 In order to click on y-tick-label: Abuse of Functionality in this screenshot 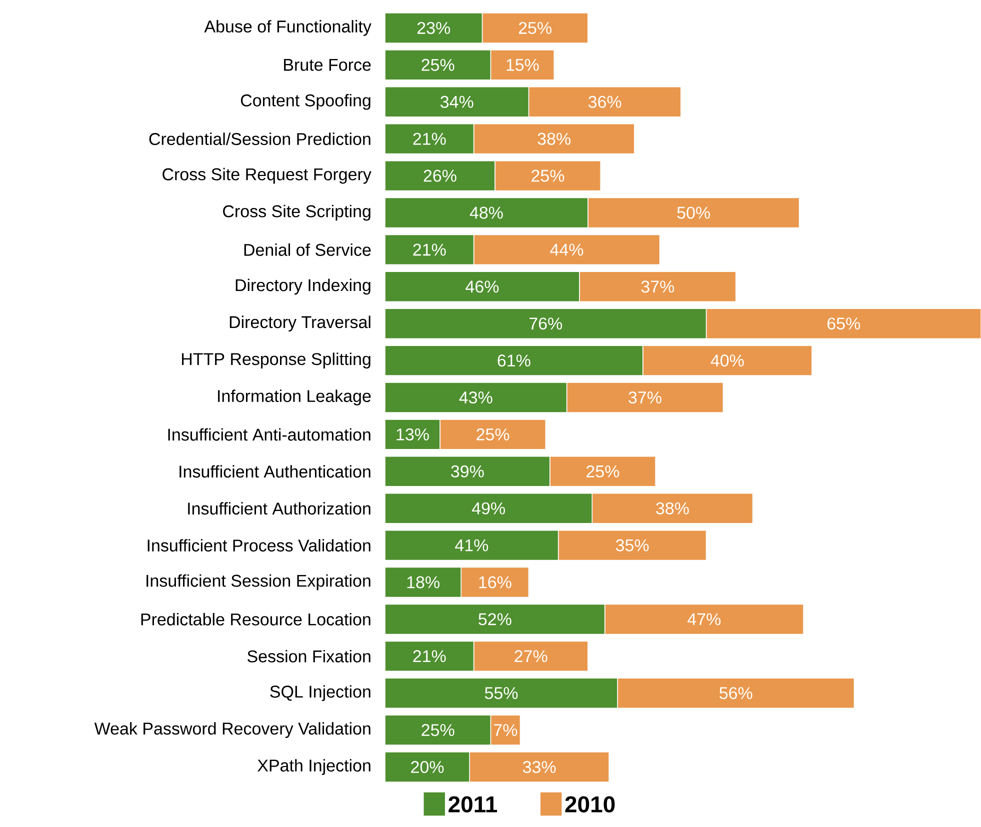, I will do `click(288, 28)`.